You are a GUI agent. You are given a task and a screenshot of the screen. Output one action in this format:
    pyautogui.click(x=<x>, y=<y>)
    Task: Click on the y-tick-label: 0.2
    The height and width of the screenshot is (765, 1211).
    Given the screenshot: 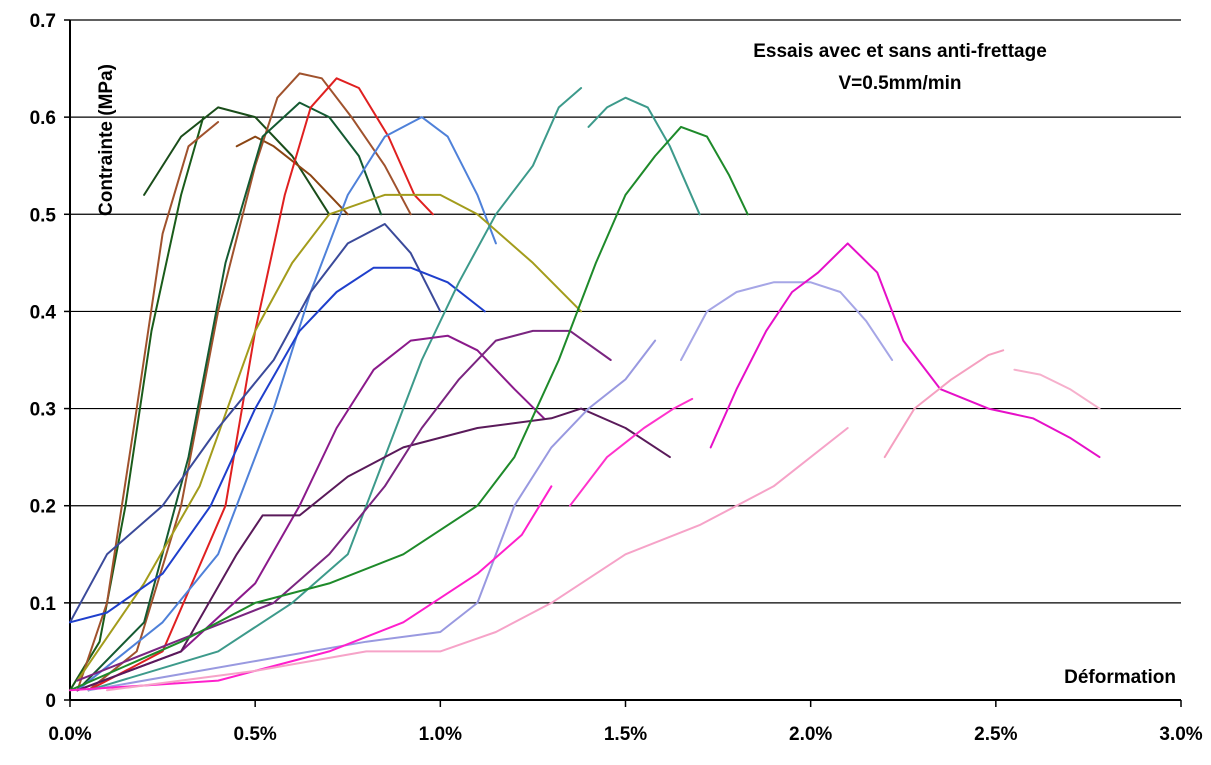 What is the action you would take?
    pyautogui.click(x=43, y=507)
    